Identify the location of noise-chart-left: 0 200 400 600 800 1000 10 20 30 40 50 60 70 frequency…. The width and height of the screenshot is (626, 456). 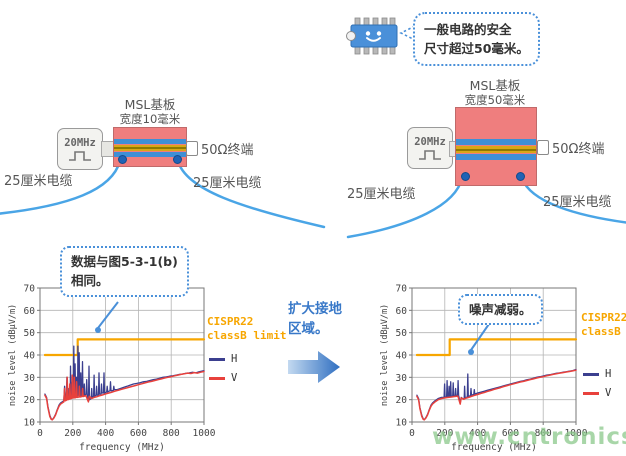
(112, 369).